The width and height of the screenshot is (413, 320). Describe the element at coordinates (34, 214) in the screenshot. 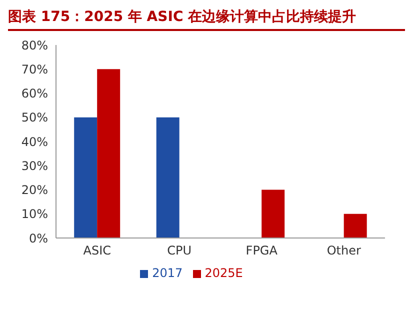

I see `y-tick-label: 10%` at that location.